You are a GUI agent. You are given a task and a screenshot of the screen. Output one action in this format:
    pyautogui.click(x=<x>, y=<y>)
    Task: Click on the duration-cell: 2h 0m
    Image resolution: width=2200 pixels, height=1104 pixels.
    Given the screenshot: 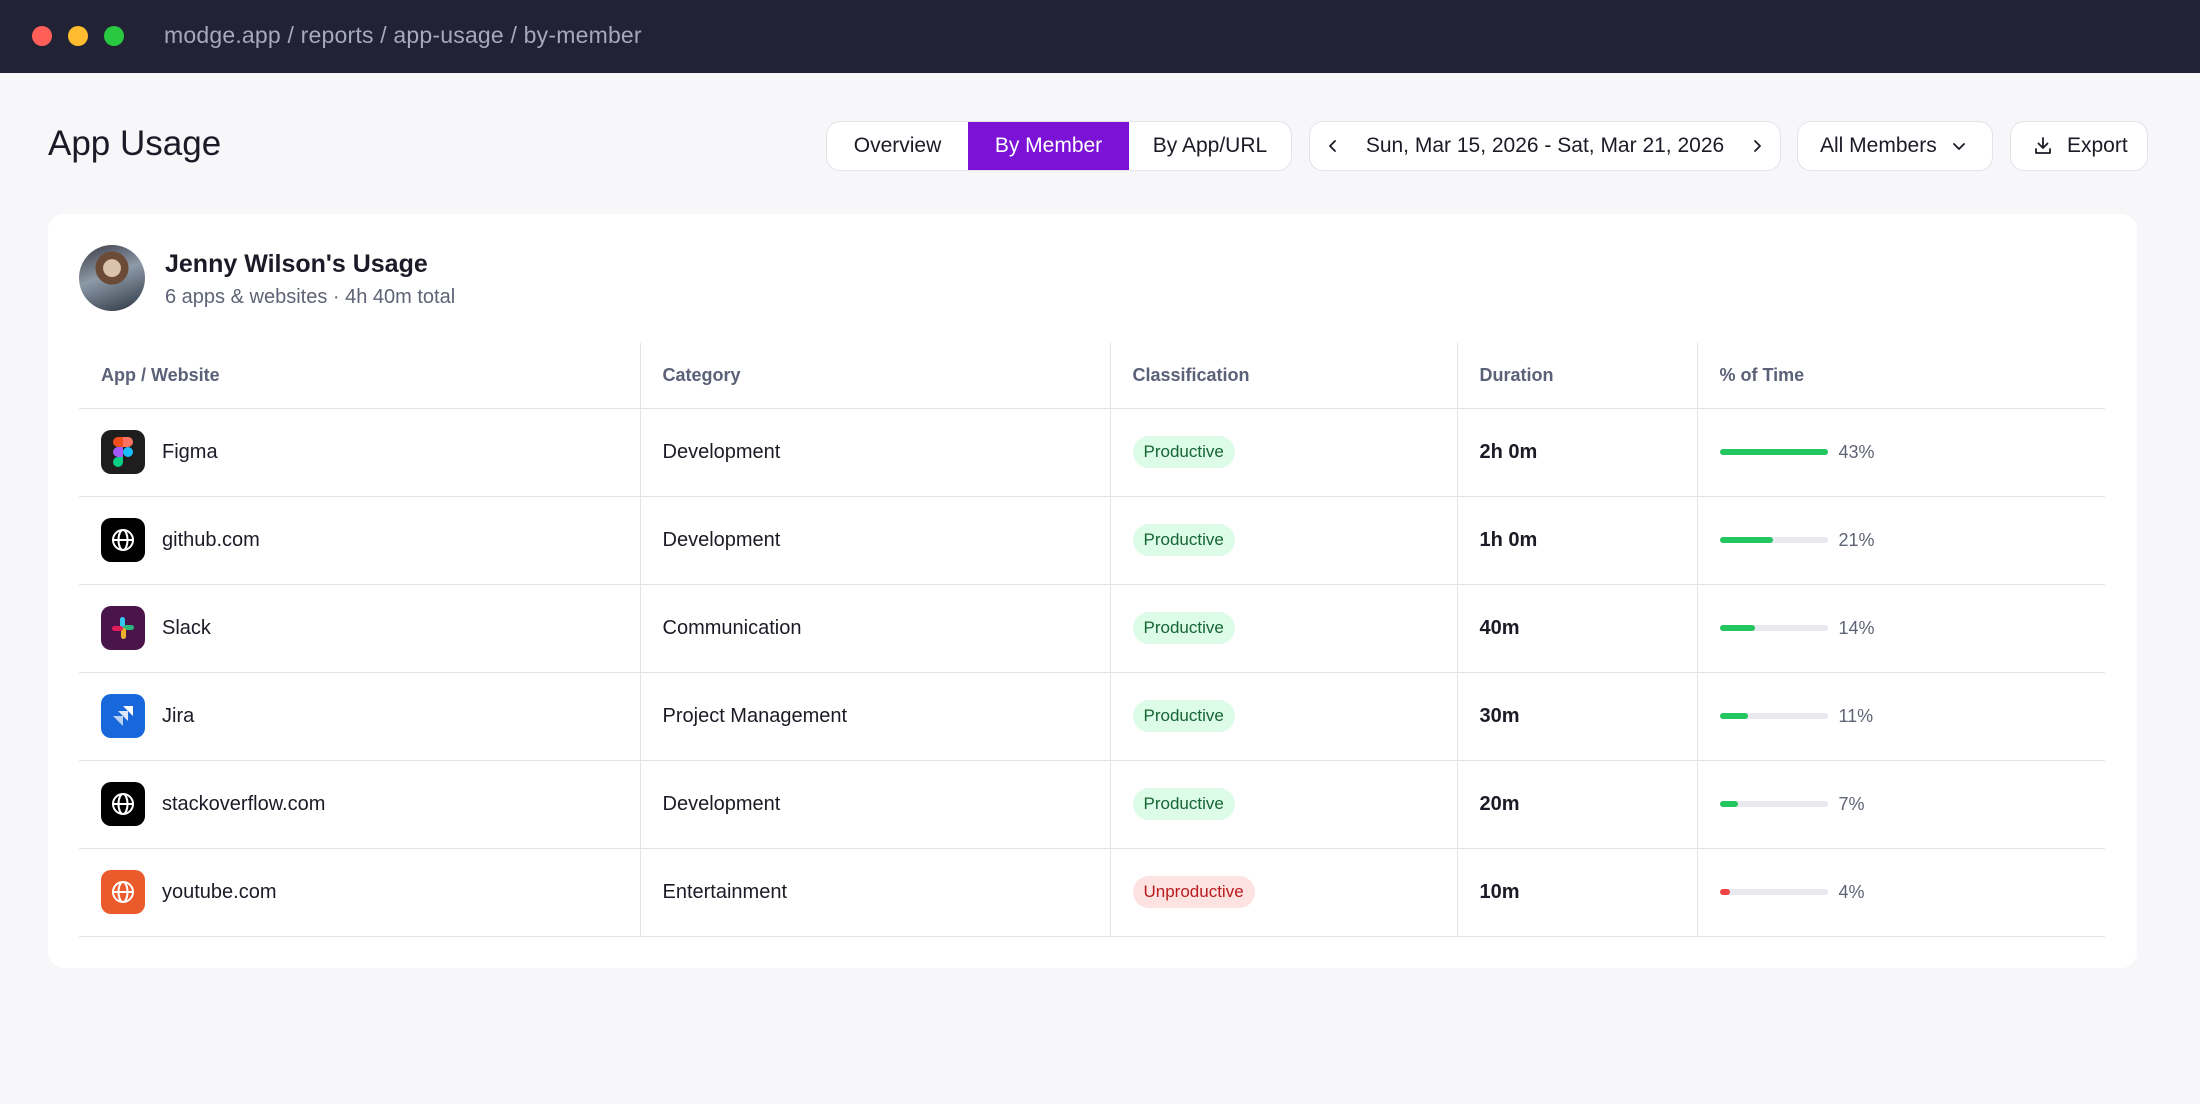 What is the action you would take?
    pyautogui.click(x=1576, y=452)
    